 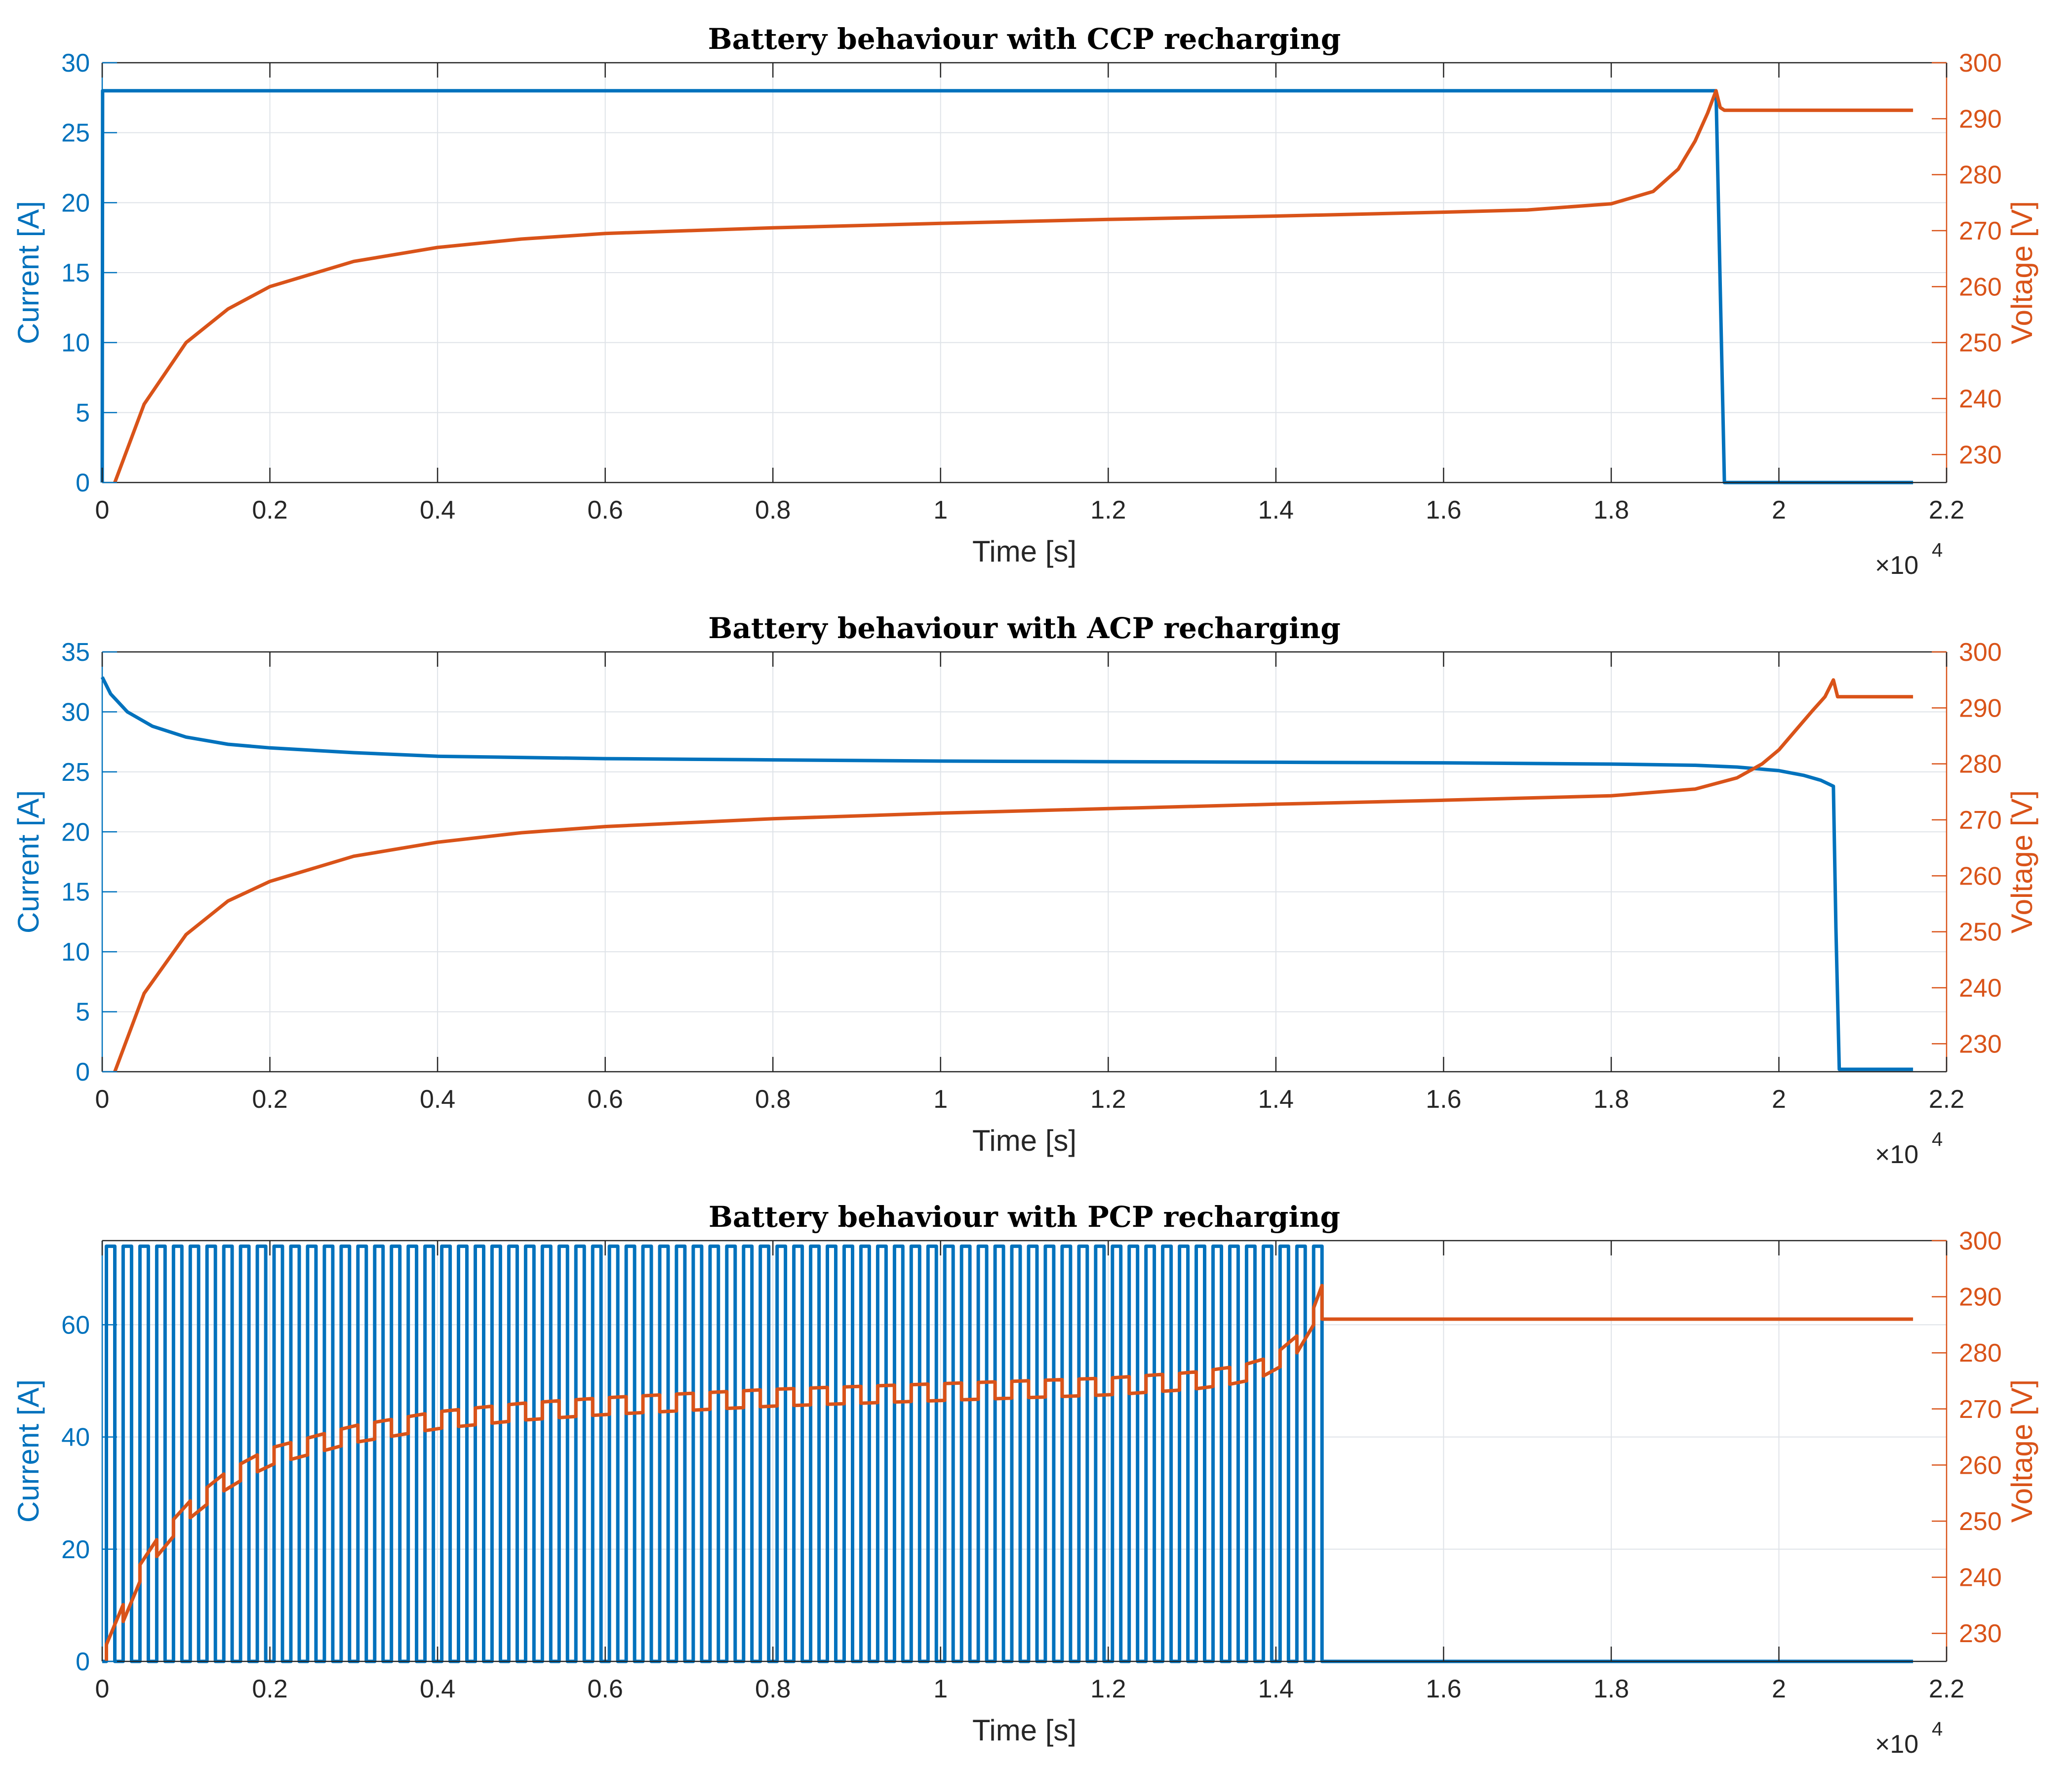 What do you see at coordinates (75, 652) in the screenshot?
I see `left-y-tick-label: 35` at bounding box center [75, 652].